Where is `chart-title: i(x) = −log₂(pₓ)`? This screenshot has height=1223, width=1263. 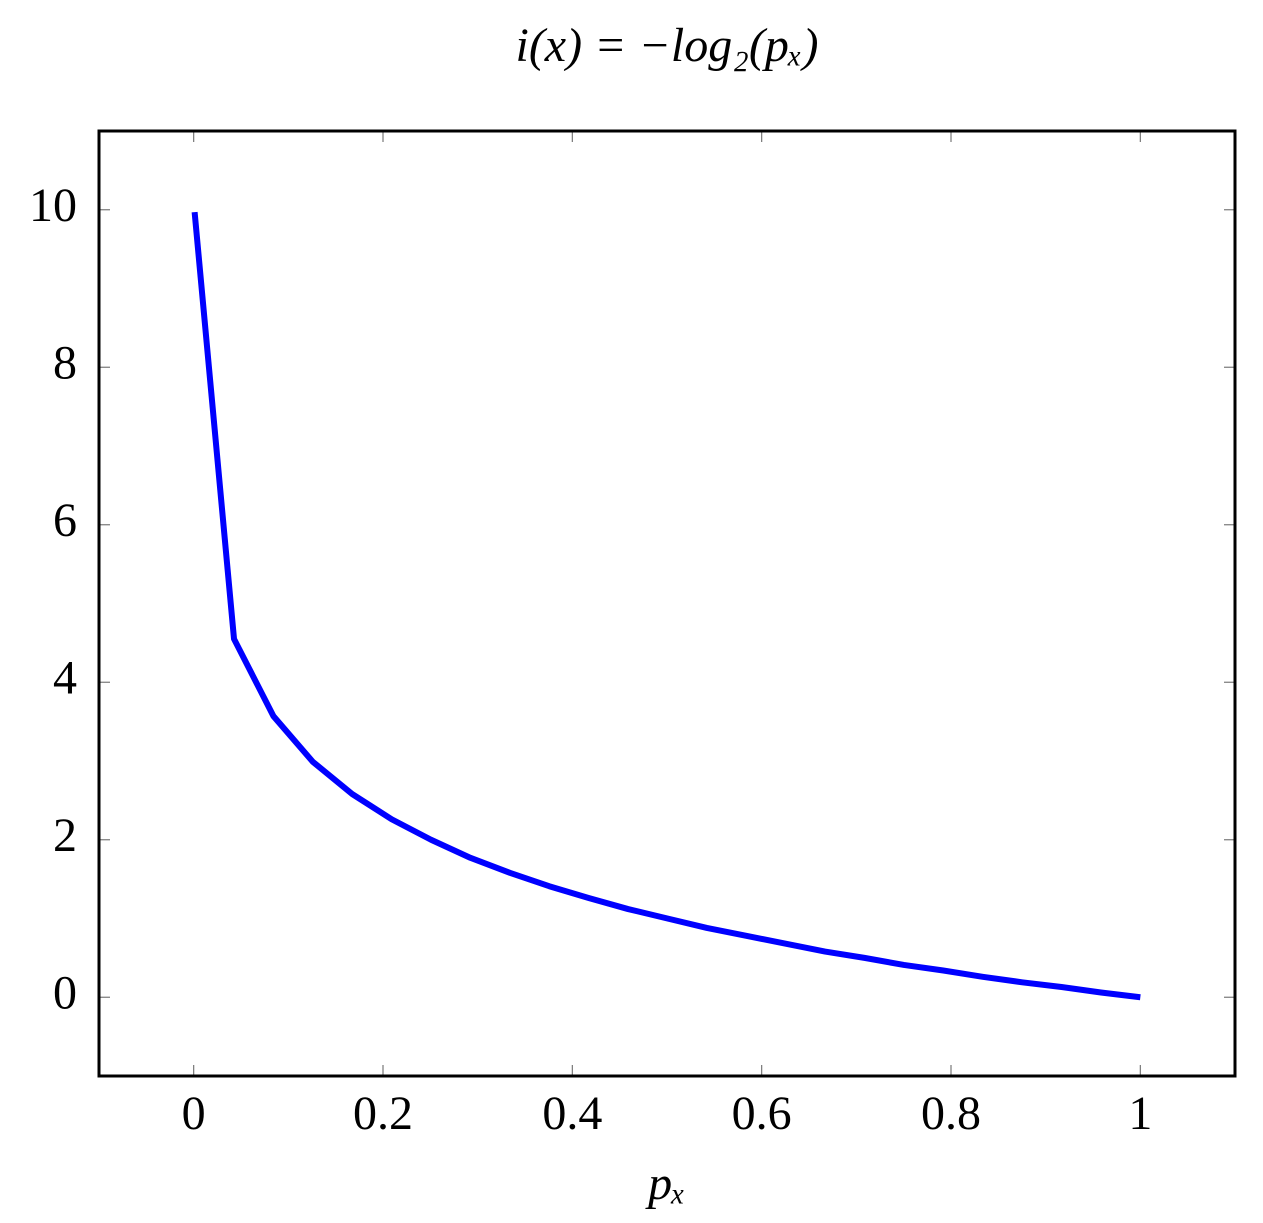
chart-title: i(x) = −log₂(pₓ) is located at coordinates (666, 45).